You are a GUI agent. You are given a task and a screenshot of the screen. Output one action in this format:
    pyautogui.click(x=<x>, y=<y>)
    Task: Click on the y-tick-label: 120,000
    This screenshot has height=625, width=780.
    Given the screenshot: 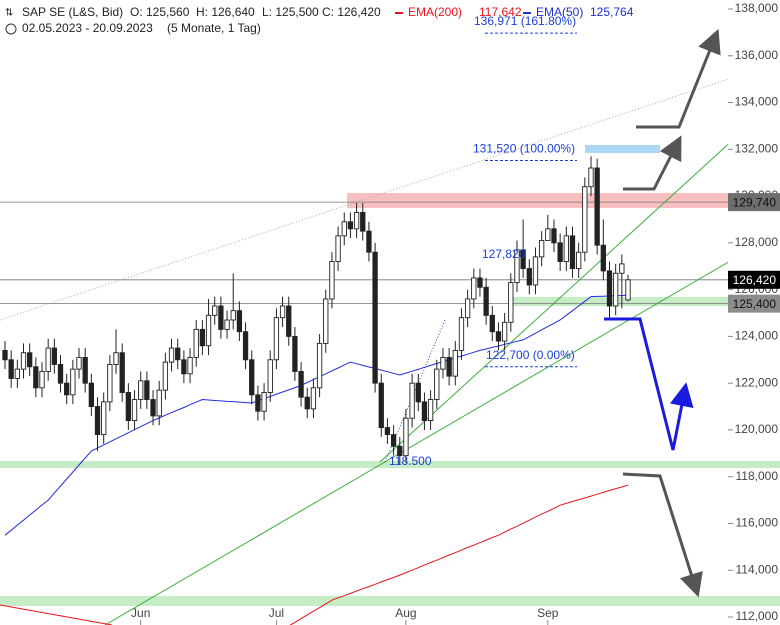 What is the action you would take?
    pyautogui.click(x=757, y=429)
    